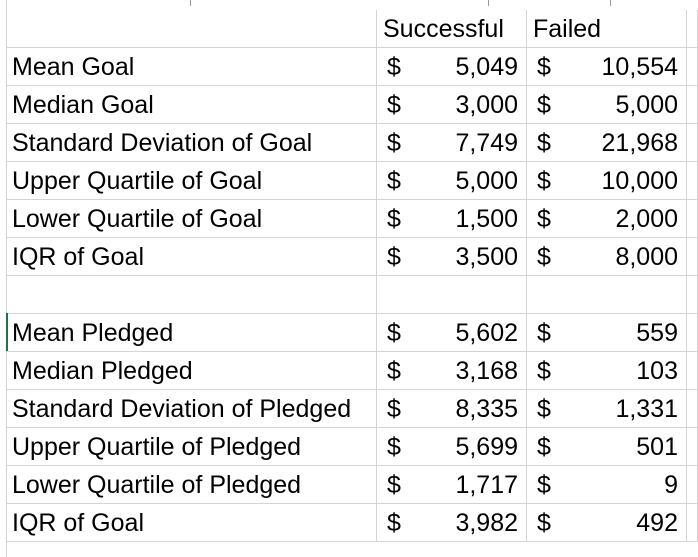  What do you see at coordinates (567, 29) in the screenshot?
I see `header-failed: Failed` at bounding box center [567, 29].